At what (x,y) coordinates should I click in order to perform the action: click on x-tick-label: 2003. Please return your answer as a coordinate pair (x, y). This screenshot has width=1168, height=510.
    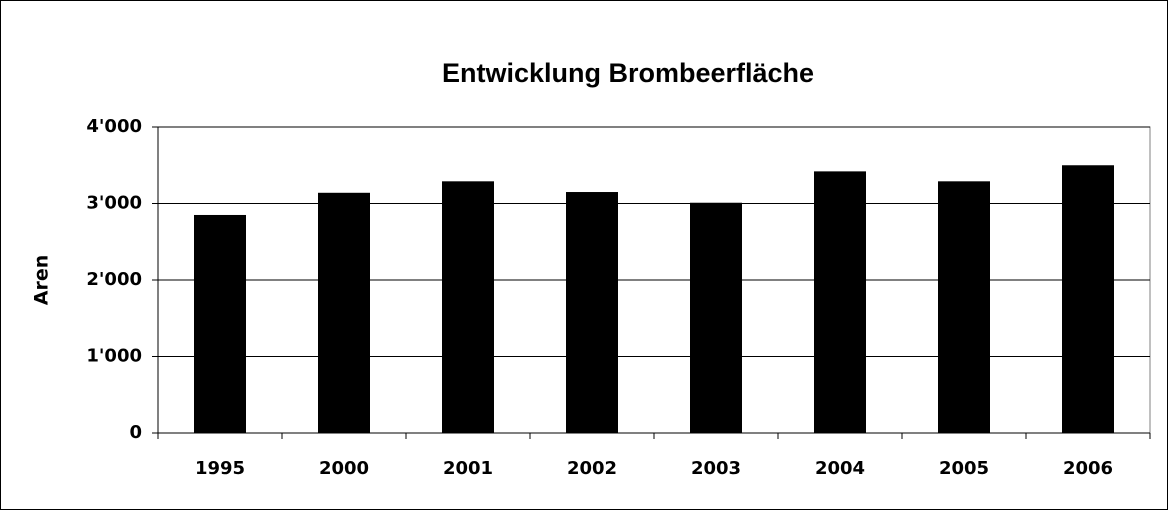
    Looking at the image, I should click on (716, 468).